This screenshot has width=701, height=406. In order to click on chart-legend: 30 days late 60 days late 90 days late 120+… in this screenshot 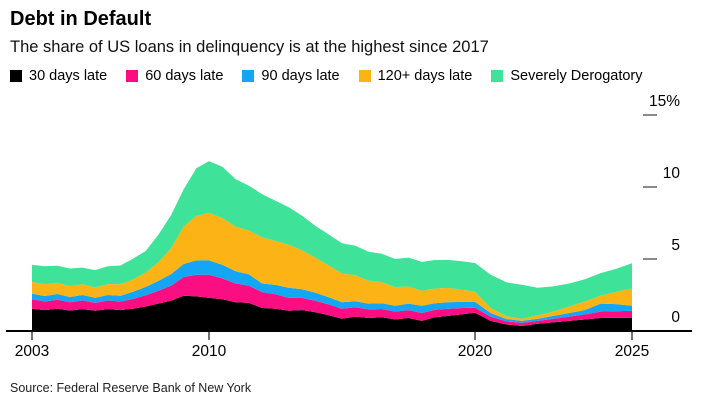, I will do `click(326, 76)`.